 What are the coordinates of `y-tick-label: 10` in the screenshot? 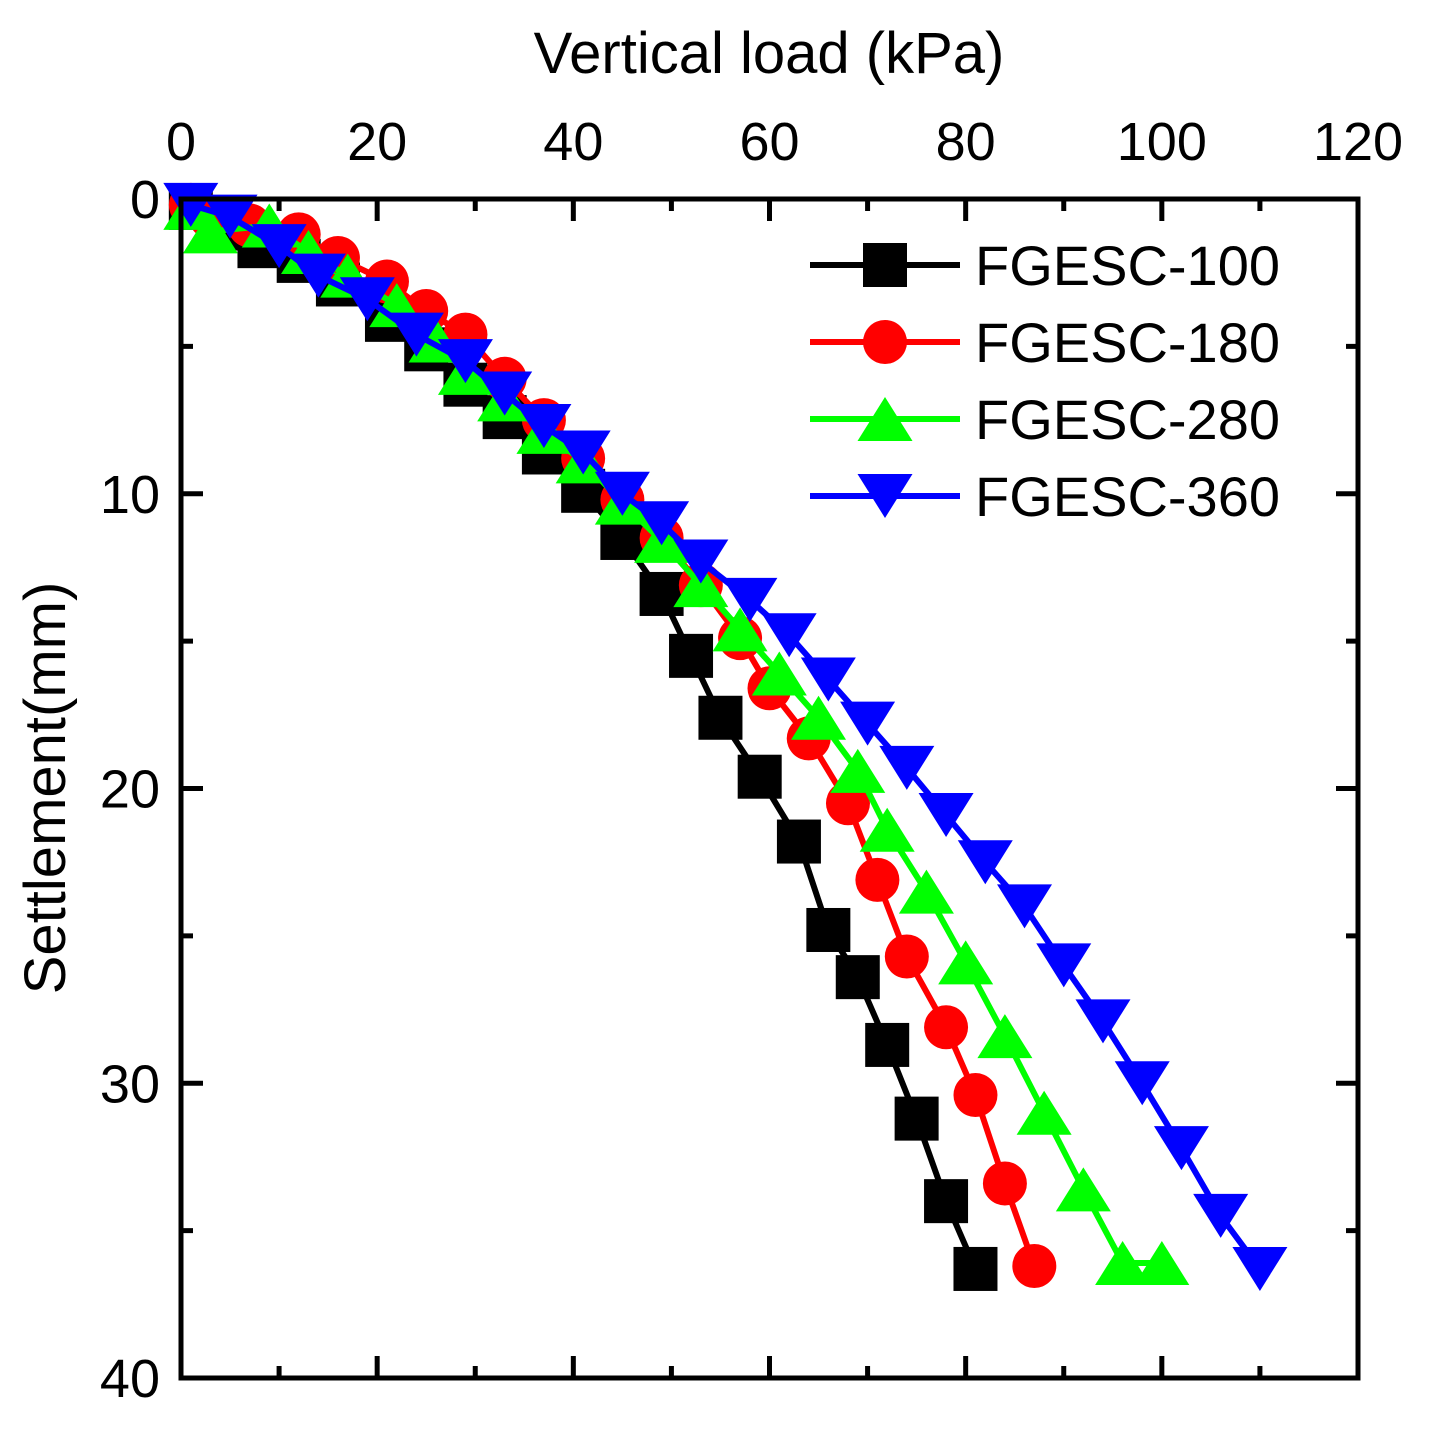 It's located at (130, 495).